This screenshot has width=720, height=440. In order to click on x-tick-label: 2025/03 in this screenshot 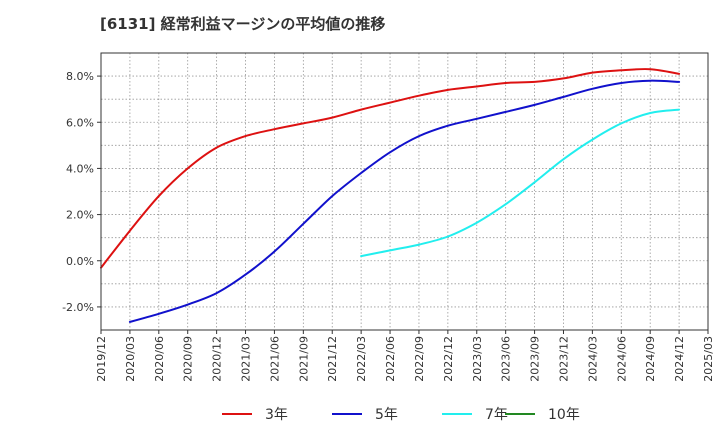, I will do `click(708, 359)`.